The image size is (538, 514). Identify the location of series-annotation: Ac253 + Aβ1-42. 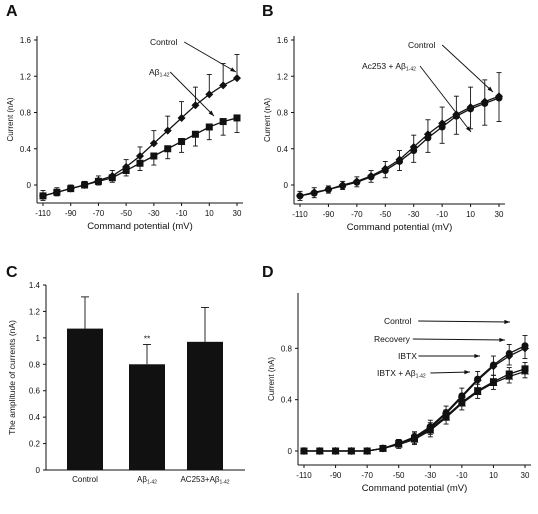
(389, 67).